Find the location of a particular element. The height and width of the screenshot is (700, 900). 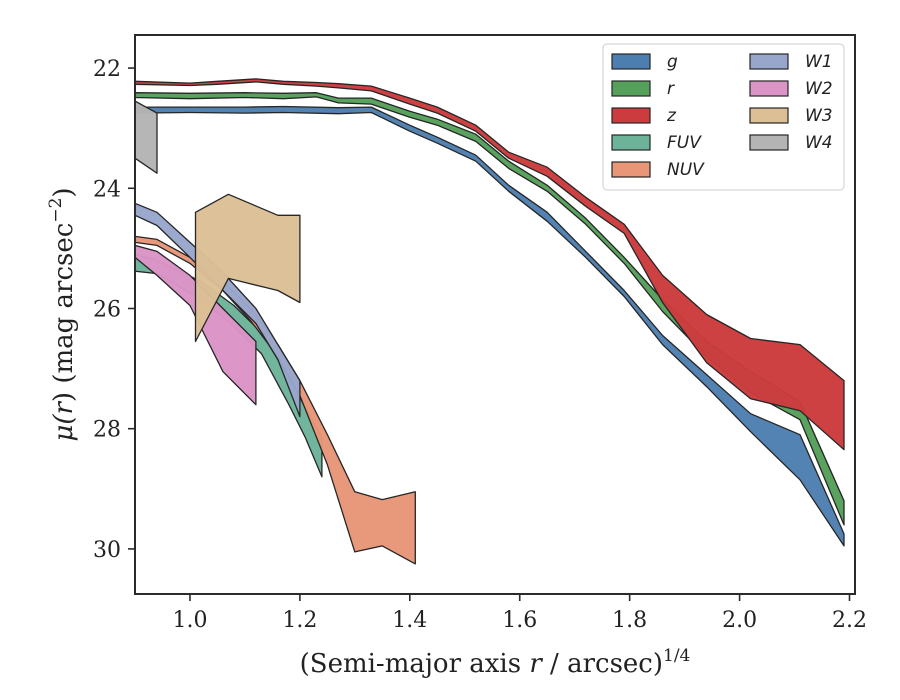

legend-label: W1 is located at coordinates (819, 62).